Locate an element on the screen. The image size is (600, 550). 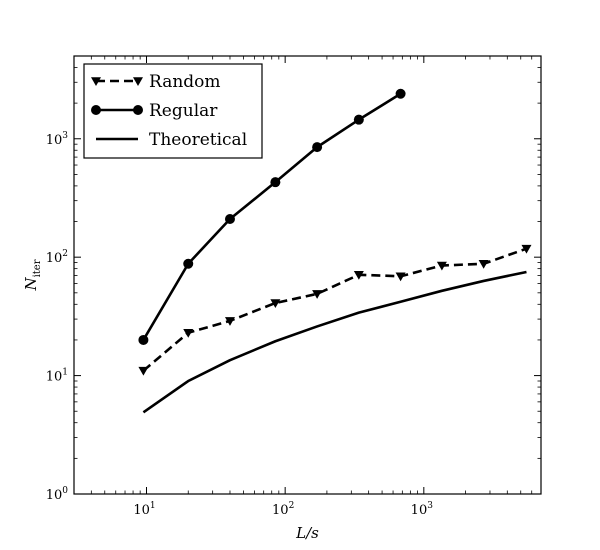
y-tick-label: 10¹ is located at coordinates (57, 376).